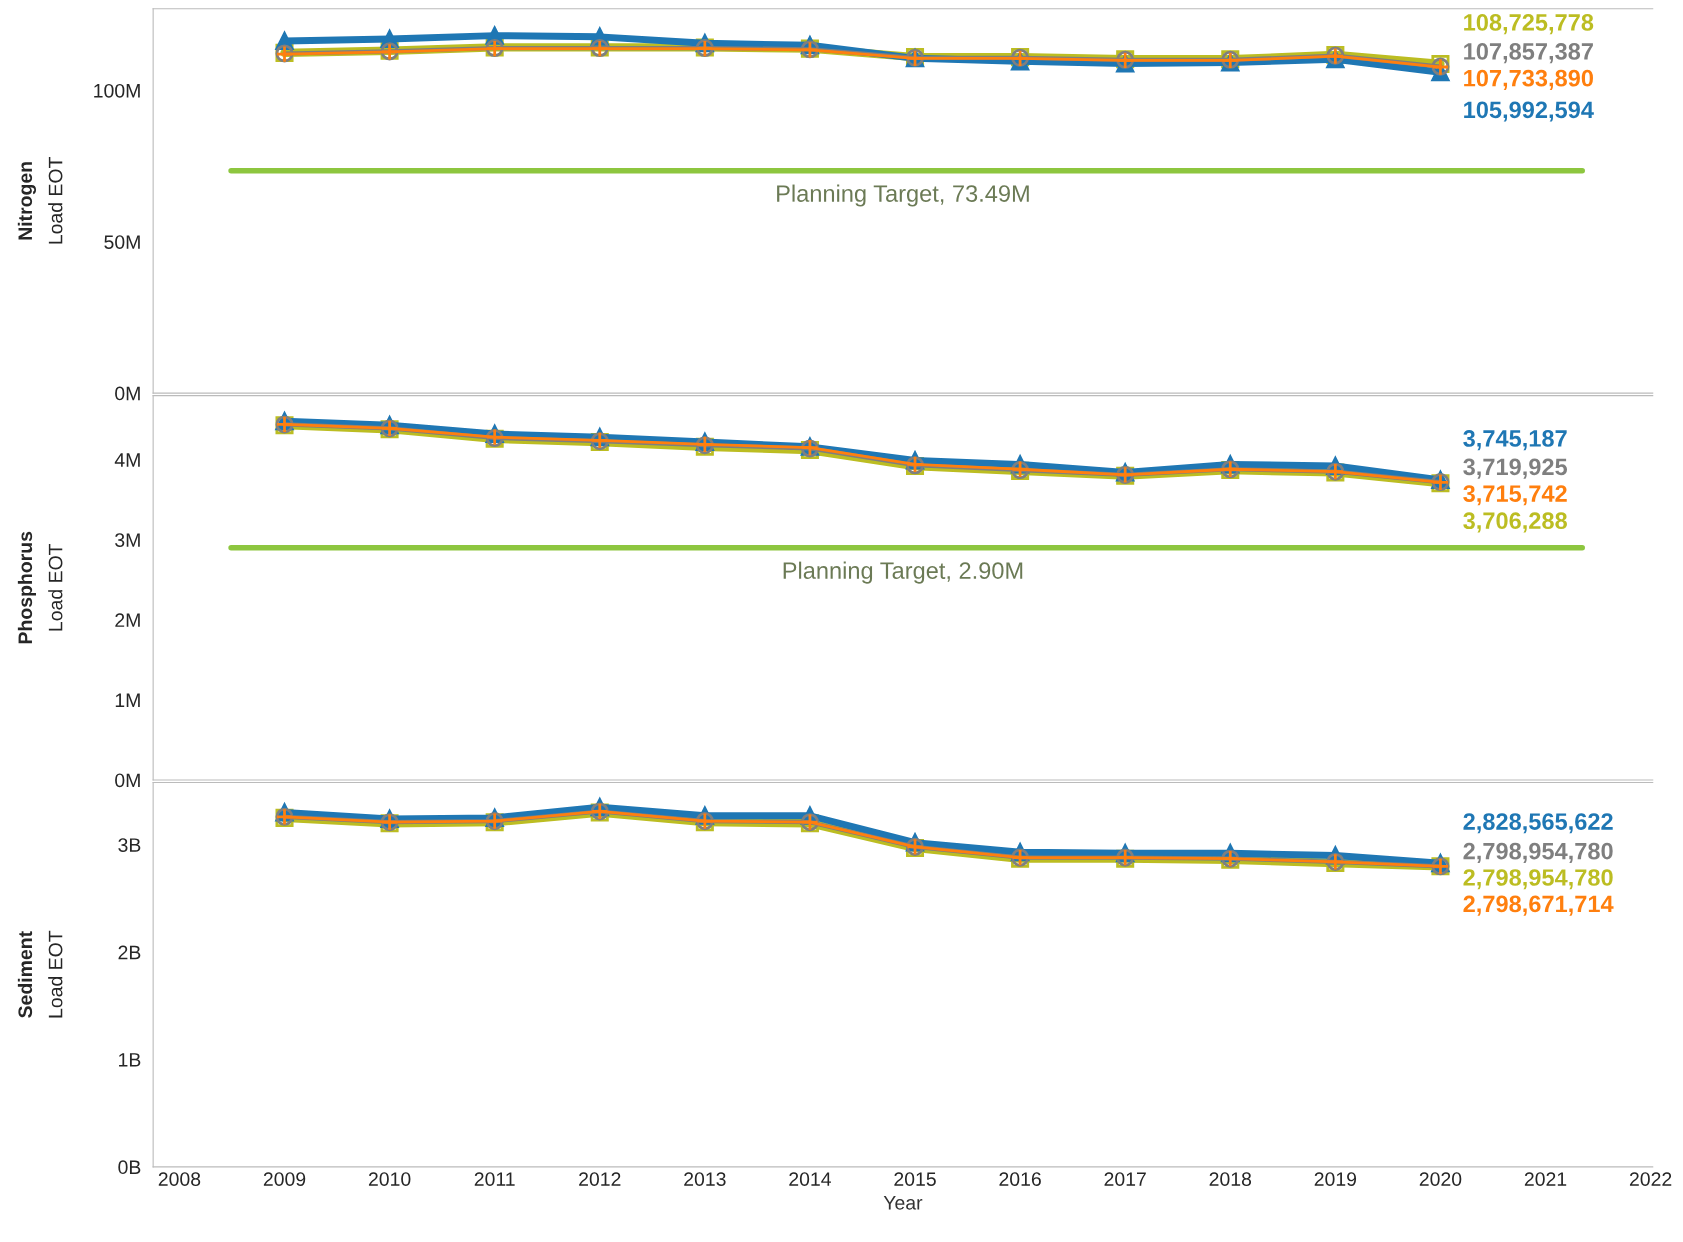  Describe the element at coordinates (915, 1179) in the screenshot. I see `x-tick-label: 2015` at that location.